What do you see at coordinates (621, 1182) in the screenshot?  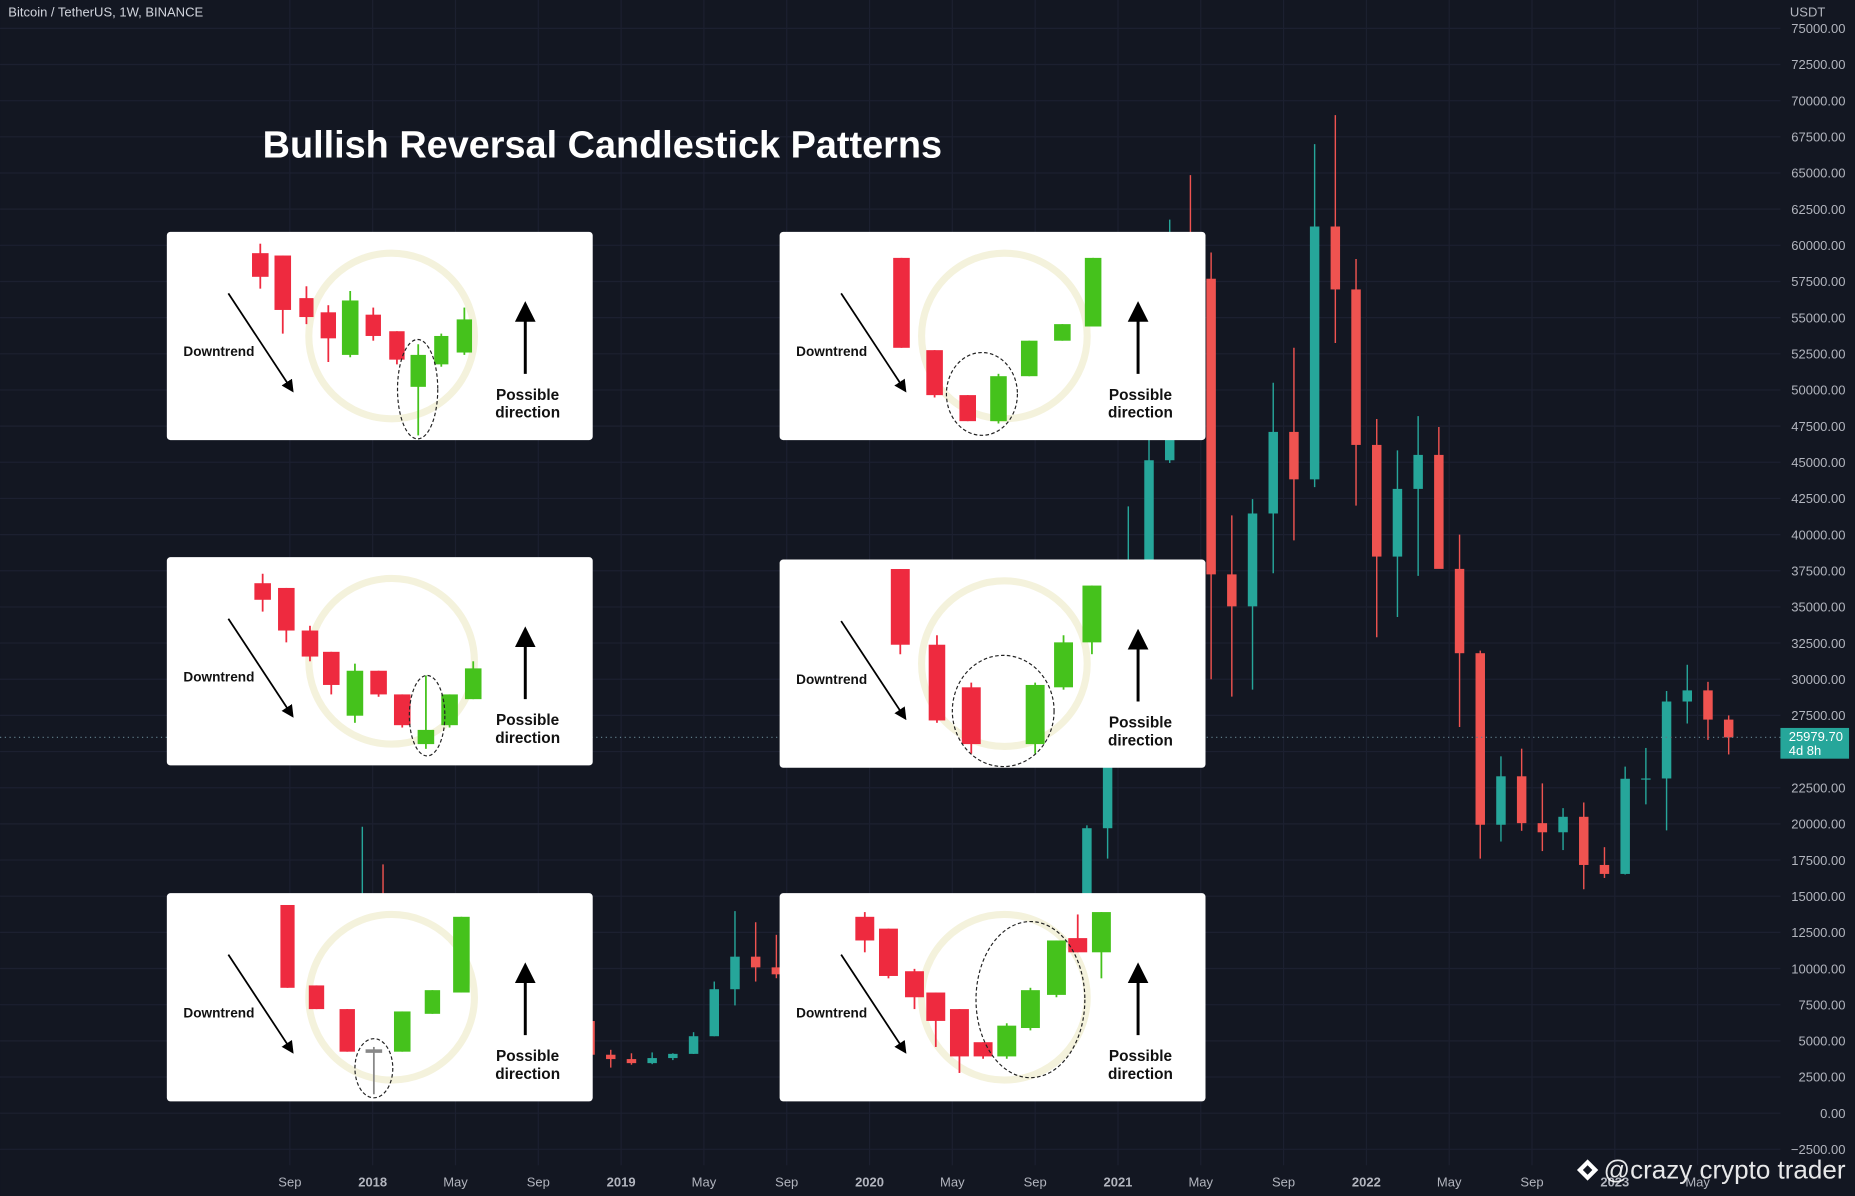 I see `x-tick-label: 2019` at bounding box center [621, 1182].